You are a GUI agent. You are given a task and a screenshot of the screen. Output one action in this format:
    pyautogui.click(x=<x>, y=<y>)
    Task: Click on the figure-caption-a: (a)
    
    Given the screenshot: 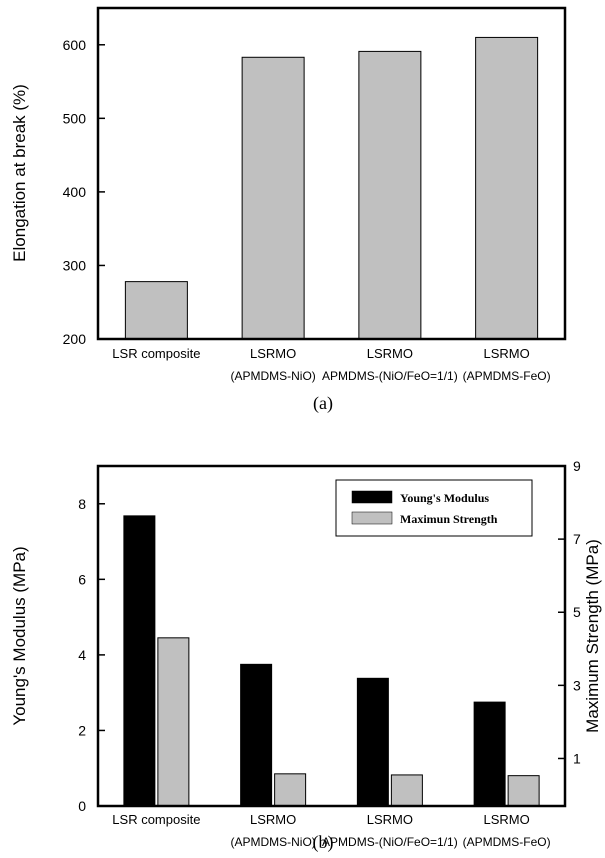 What is the action you would take?
    pyautogui.click(x=323, y=403)
    